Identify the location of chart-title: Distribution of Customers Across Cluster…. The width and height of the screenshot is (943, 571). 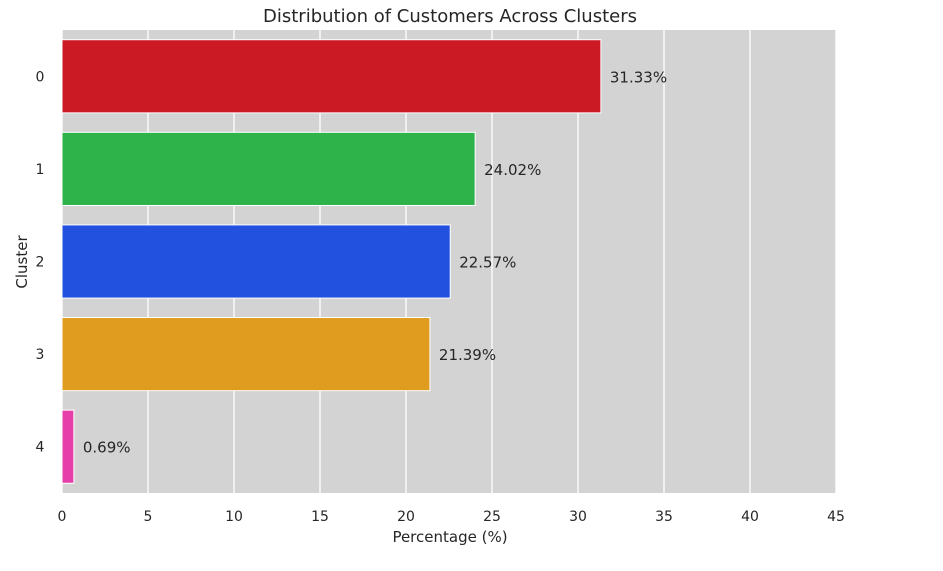
(450, 16).